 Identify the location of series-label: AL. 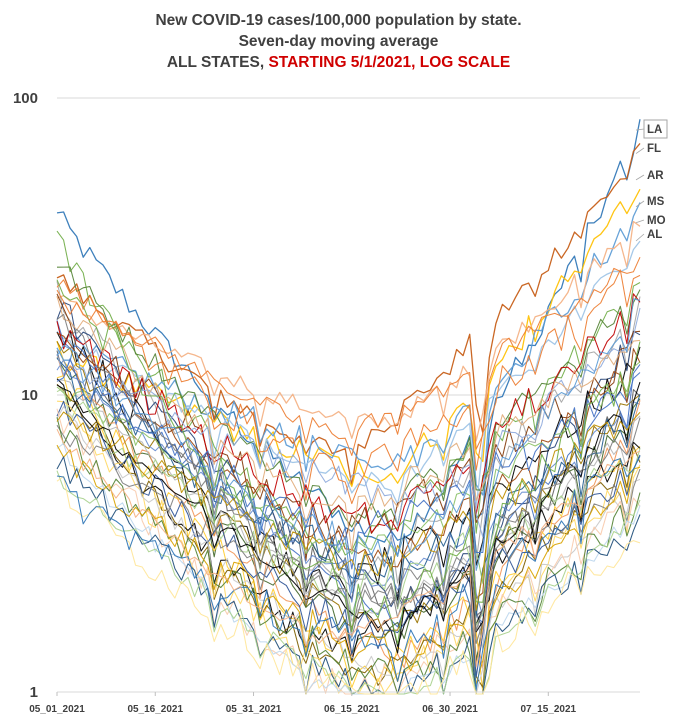
(654, 235).